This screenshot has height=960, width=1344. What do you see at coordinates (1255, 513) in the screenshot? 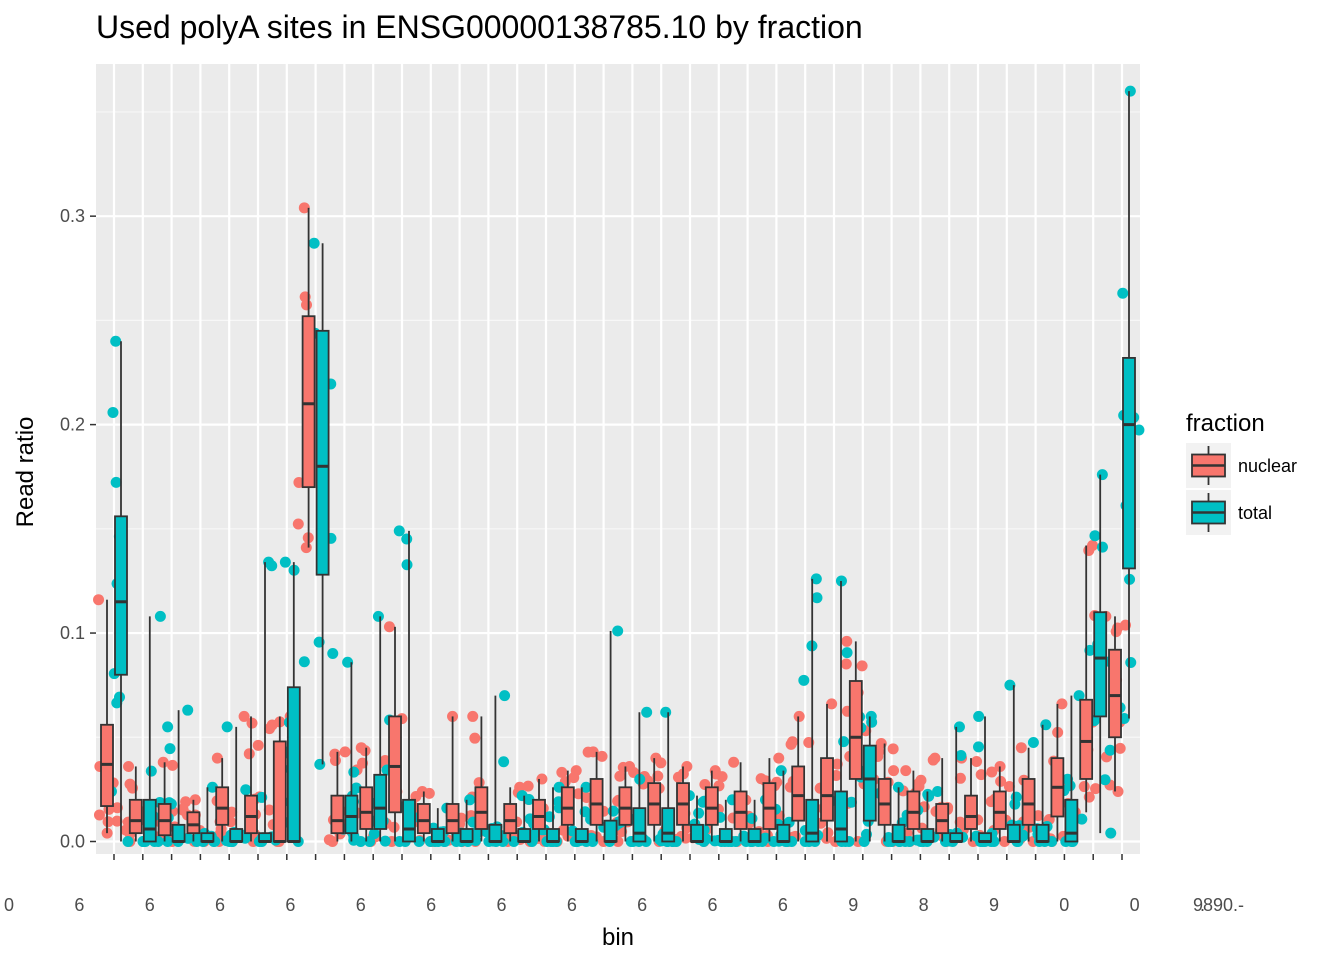
I see `legend-label: total` at bounding box center [1255, 513].